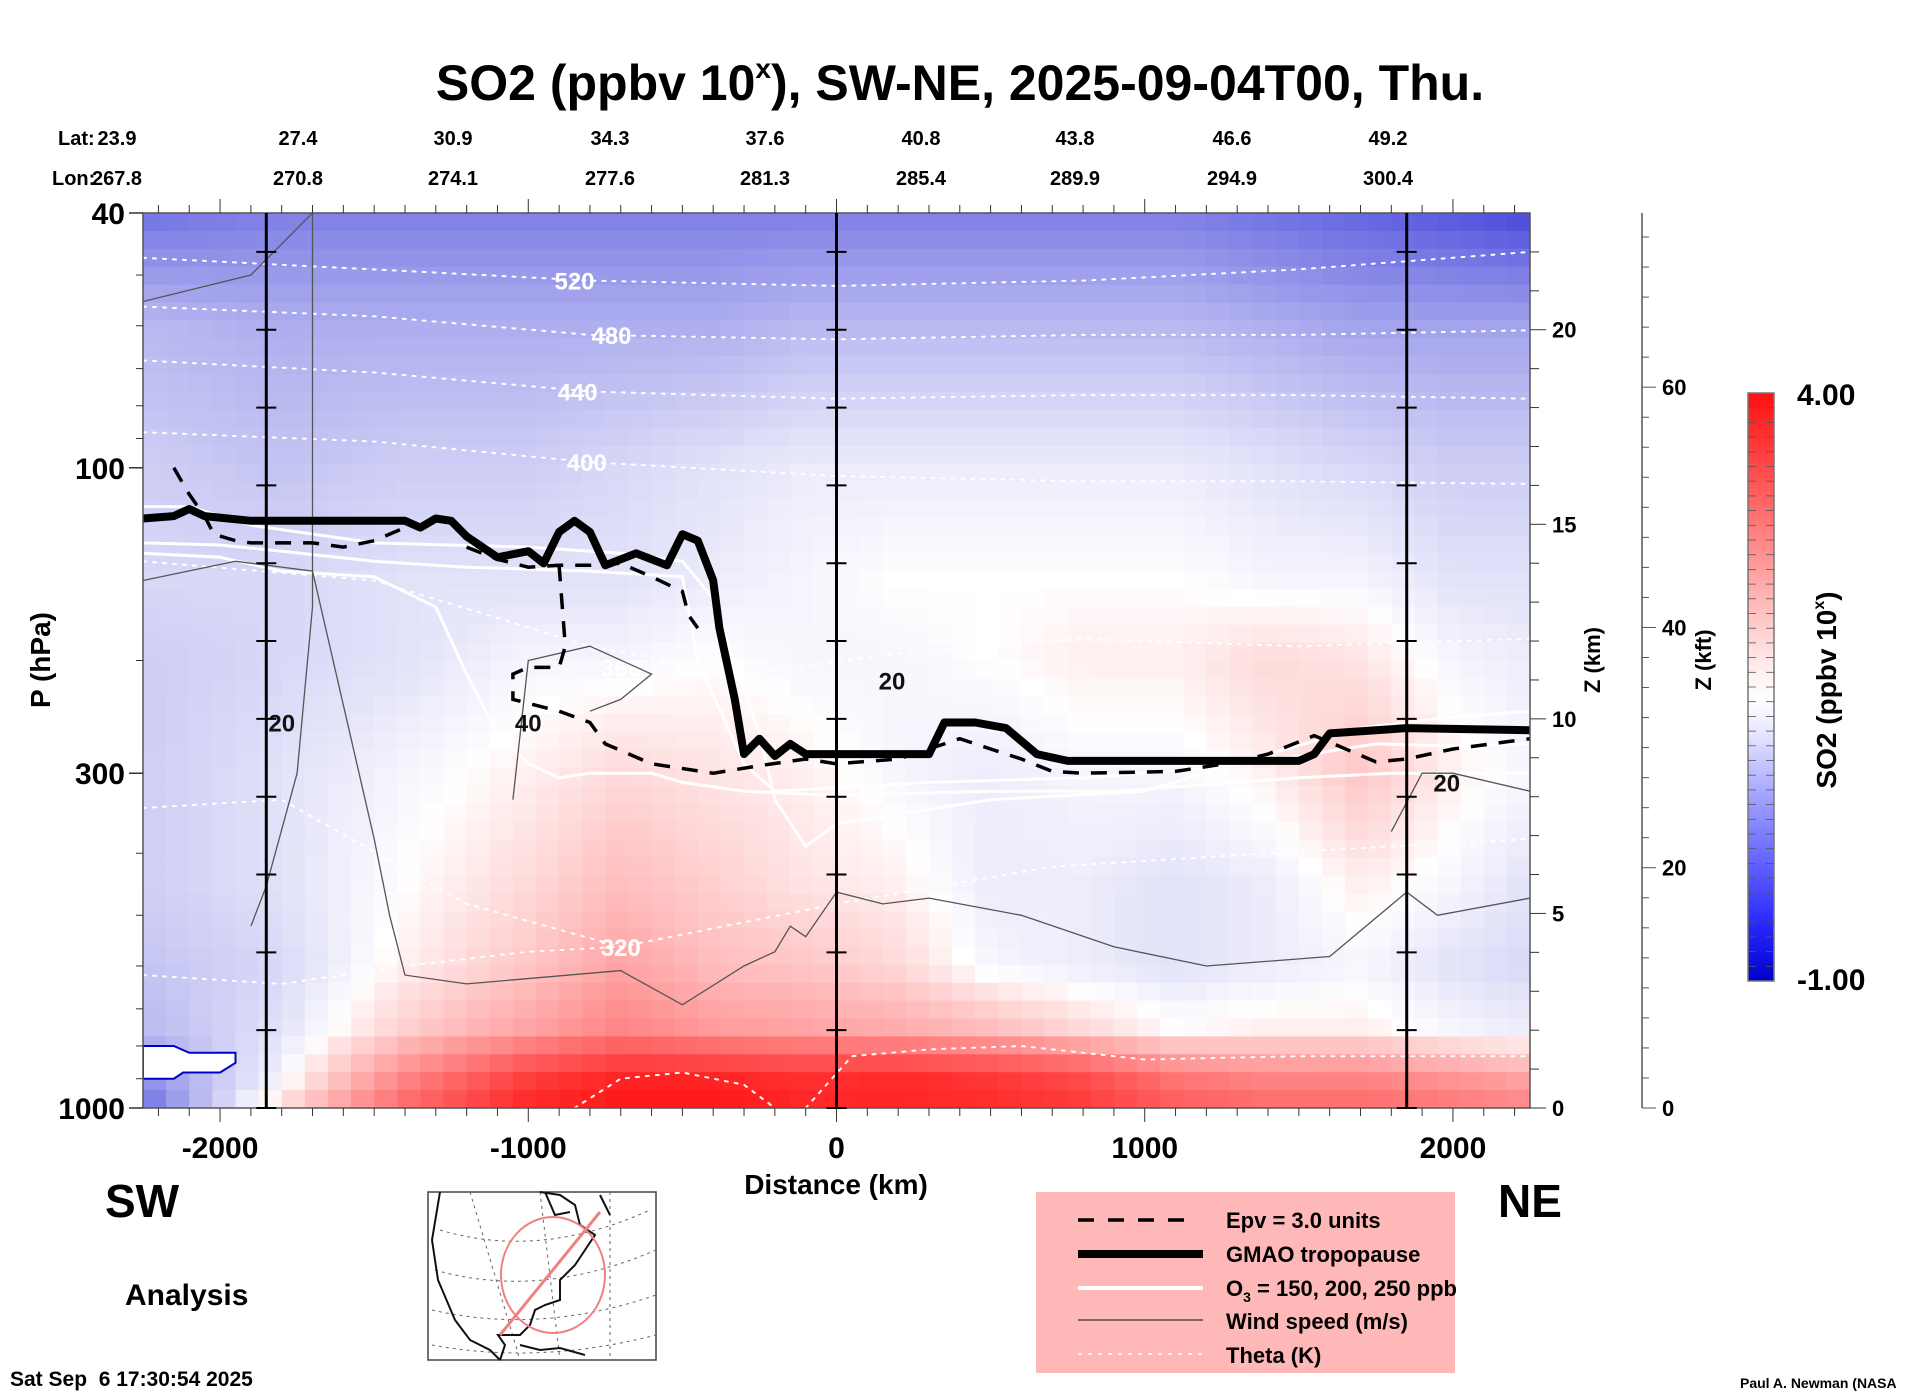 Image resolution: width=1926 pixels, height=1394 pixels. What do you see at coordinates (1674, 627) in the screenshot?
I see `z-kft-tick-label: 40` at bounding box center [1674, 627].